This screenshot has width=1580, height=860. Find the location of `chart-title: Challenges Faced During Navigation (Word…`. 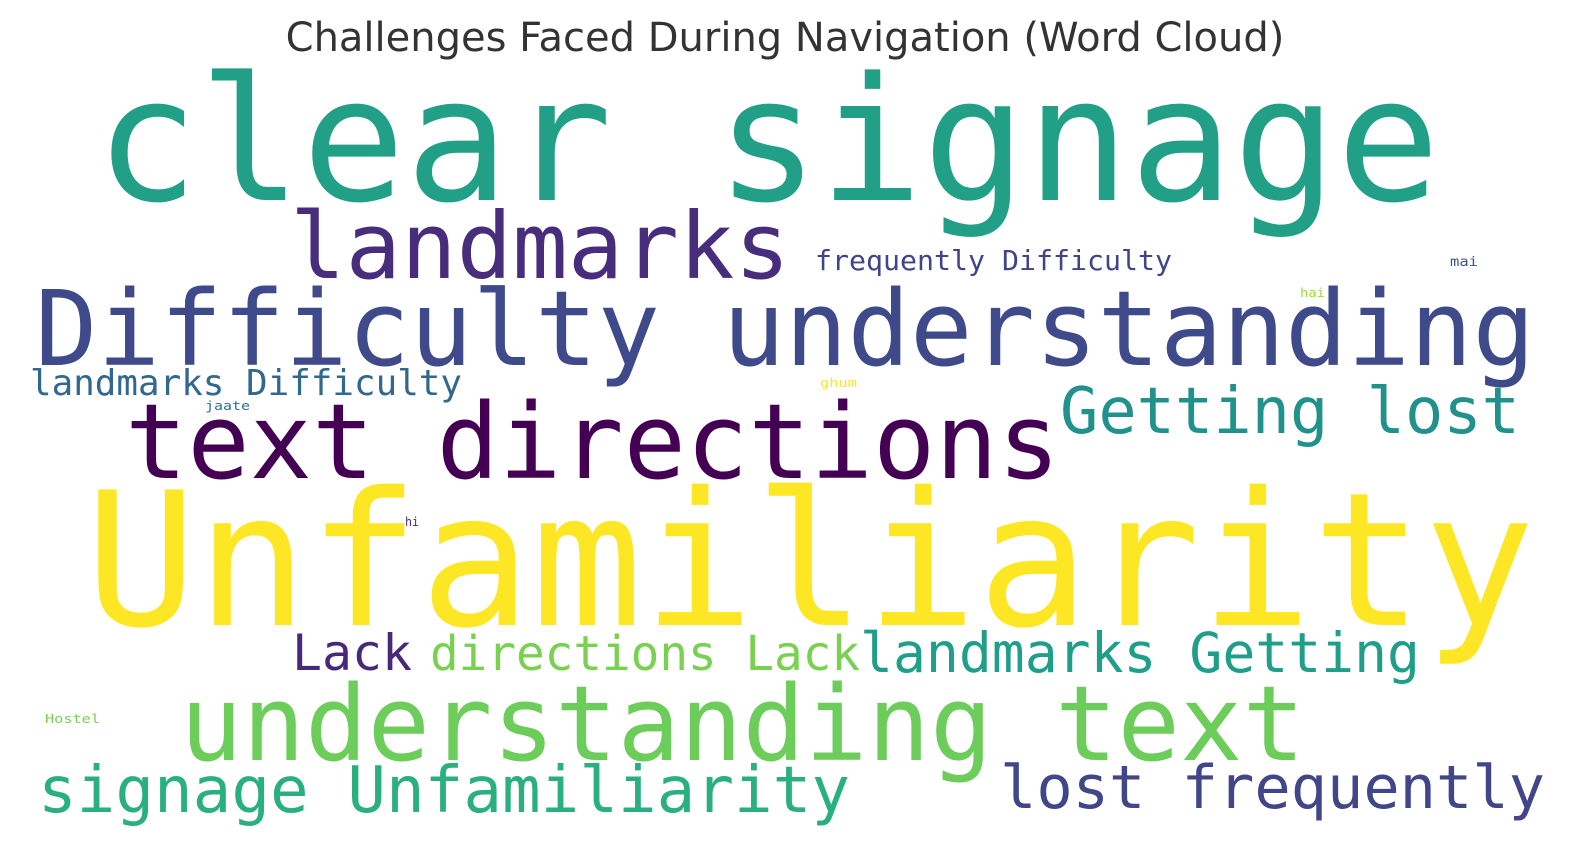

chart-title: Challenges Faced During Navigation (Word… is located at coordinates (785, 38).